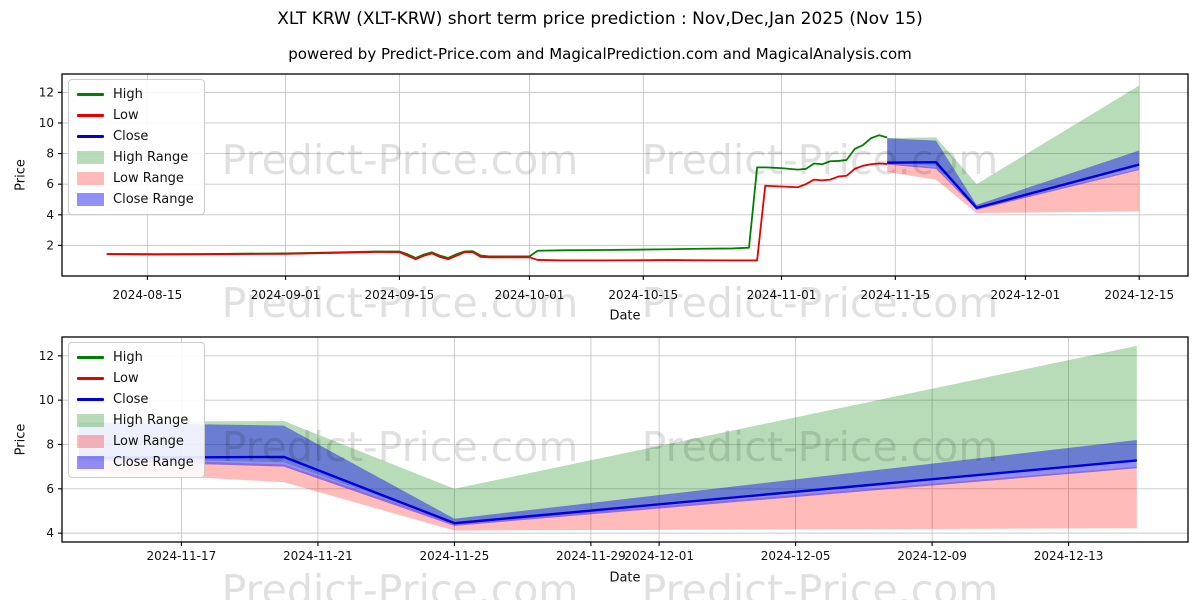  I want to click on x-tick-label: 2024-09-01, so click(286, 295).